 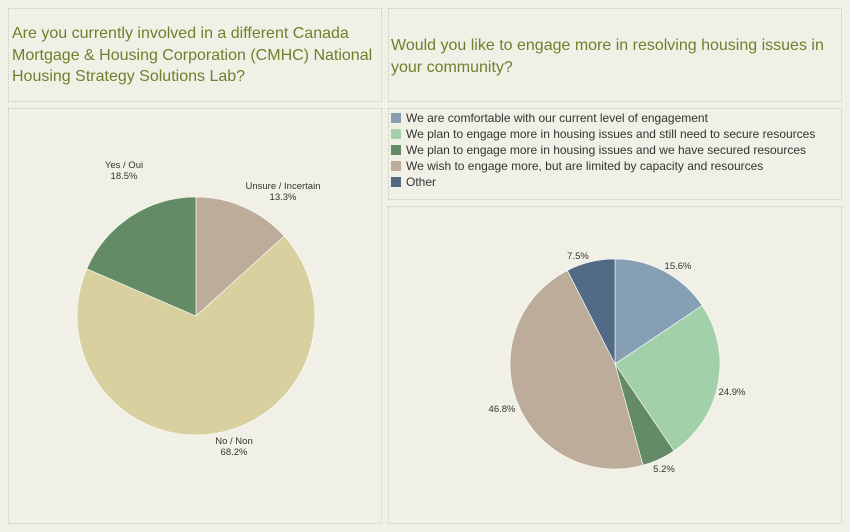 I want to click on slice-percent-label: 13.3%, so click(x=283, y=197).